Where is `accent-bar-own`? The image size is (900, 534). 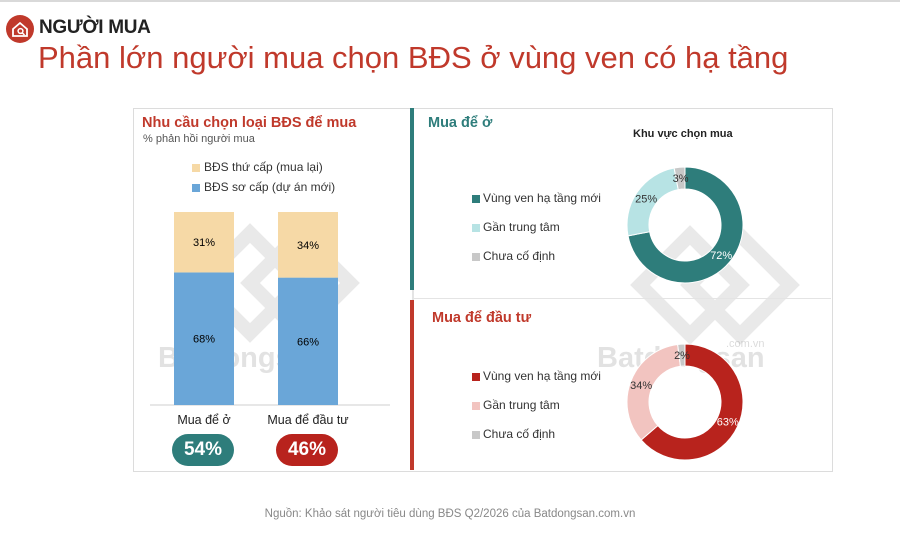 accent-bar-own is located at coordinates (412, 199).